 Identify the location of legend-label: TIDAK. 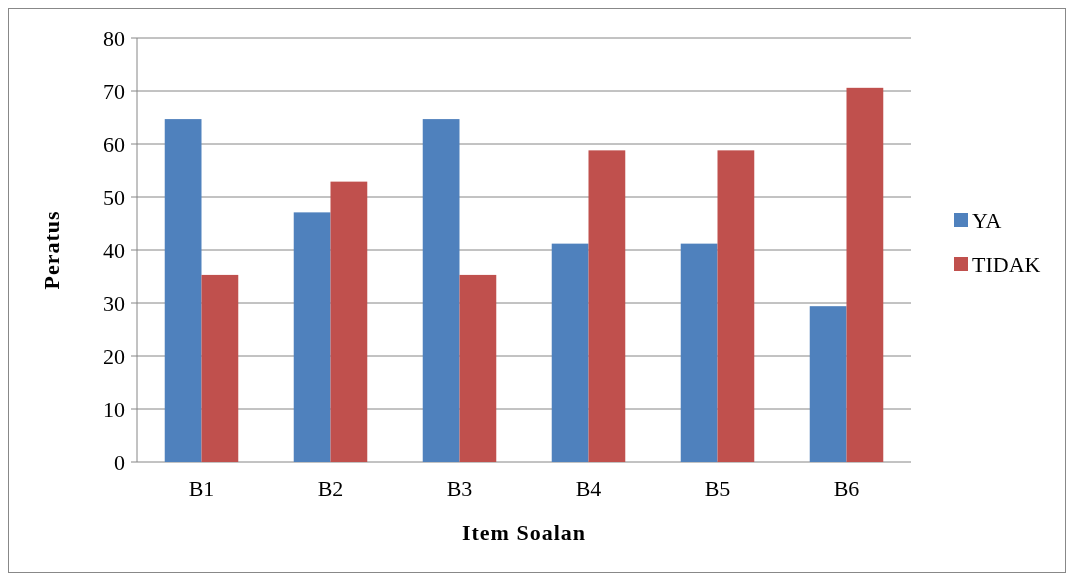
(1006, 264).